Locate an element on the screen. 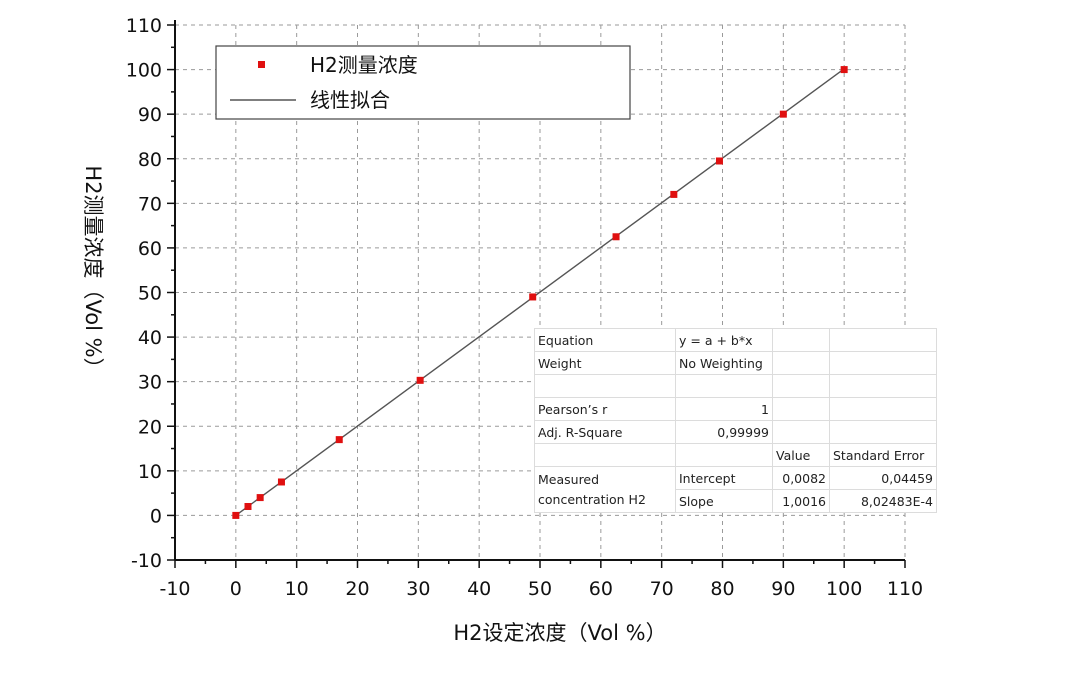  weight-value: No Weighting is located at coordinates (724, 363).